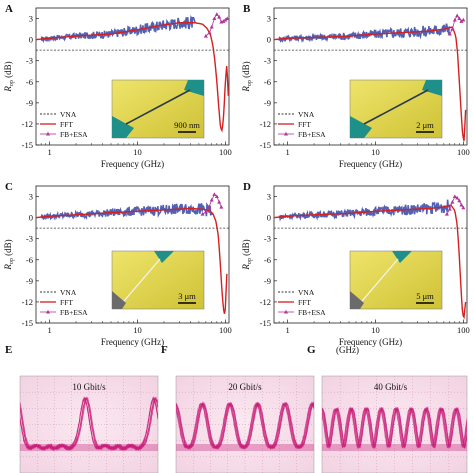 The height and width of the screenshot is (473, 474). I want to click on eye-baseline-band, so click(394, 447).